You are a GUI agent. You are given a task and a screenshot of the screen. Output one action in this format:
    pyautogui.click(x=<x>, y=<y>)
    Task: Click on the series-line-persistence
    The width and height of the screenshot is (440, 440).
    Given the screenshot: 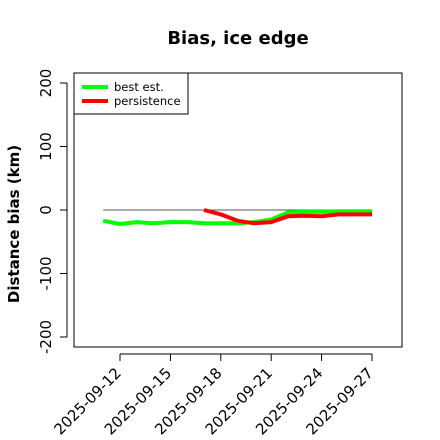 What is the action you would take?
    pyautogui.click(x=287, y=217)
    